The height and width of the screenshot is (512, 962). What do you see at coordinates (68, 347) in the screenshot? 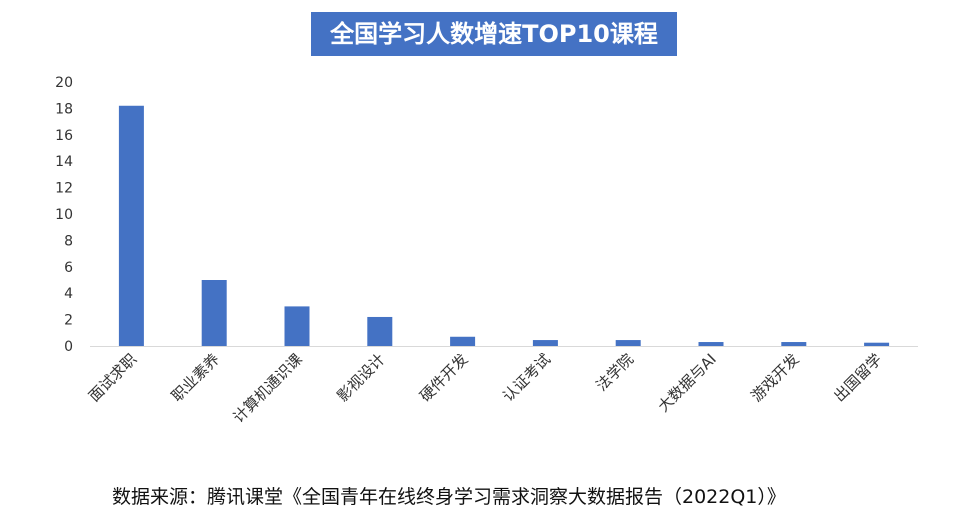
I see `y-tick-label-0: 0` at bounding box center [68, 347].